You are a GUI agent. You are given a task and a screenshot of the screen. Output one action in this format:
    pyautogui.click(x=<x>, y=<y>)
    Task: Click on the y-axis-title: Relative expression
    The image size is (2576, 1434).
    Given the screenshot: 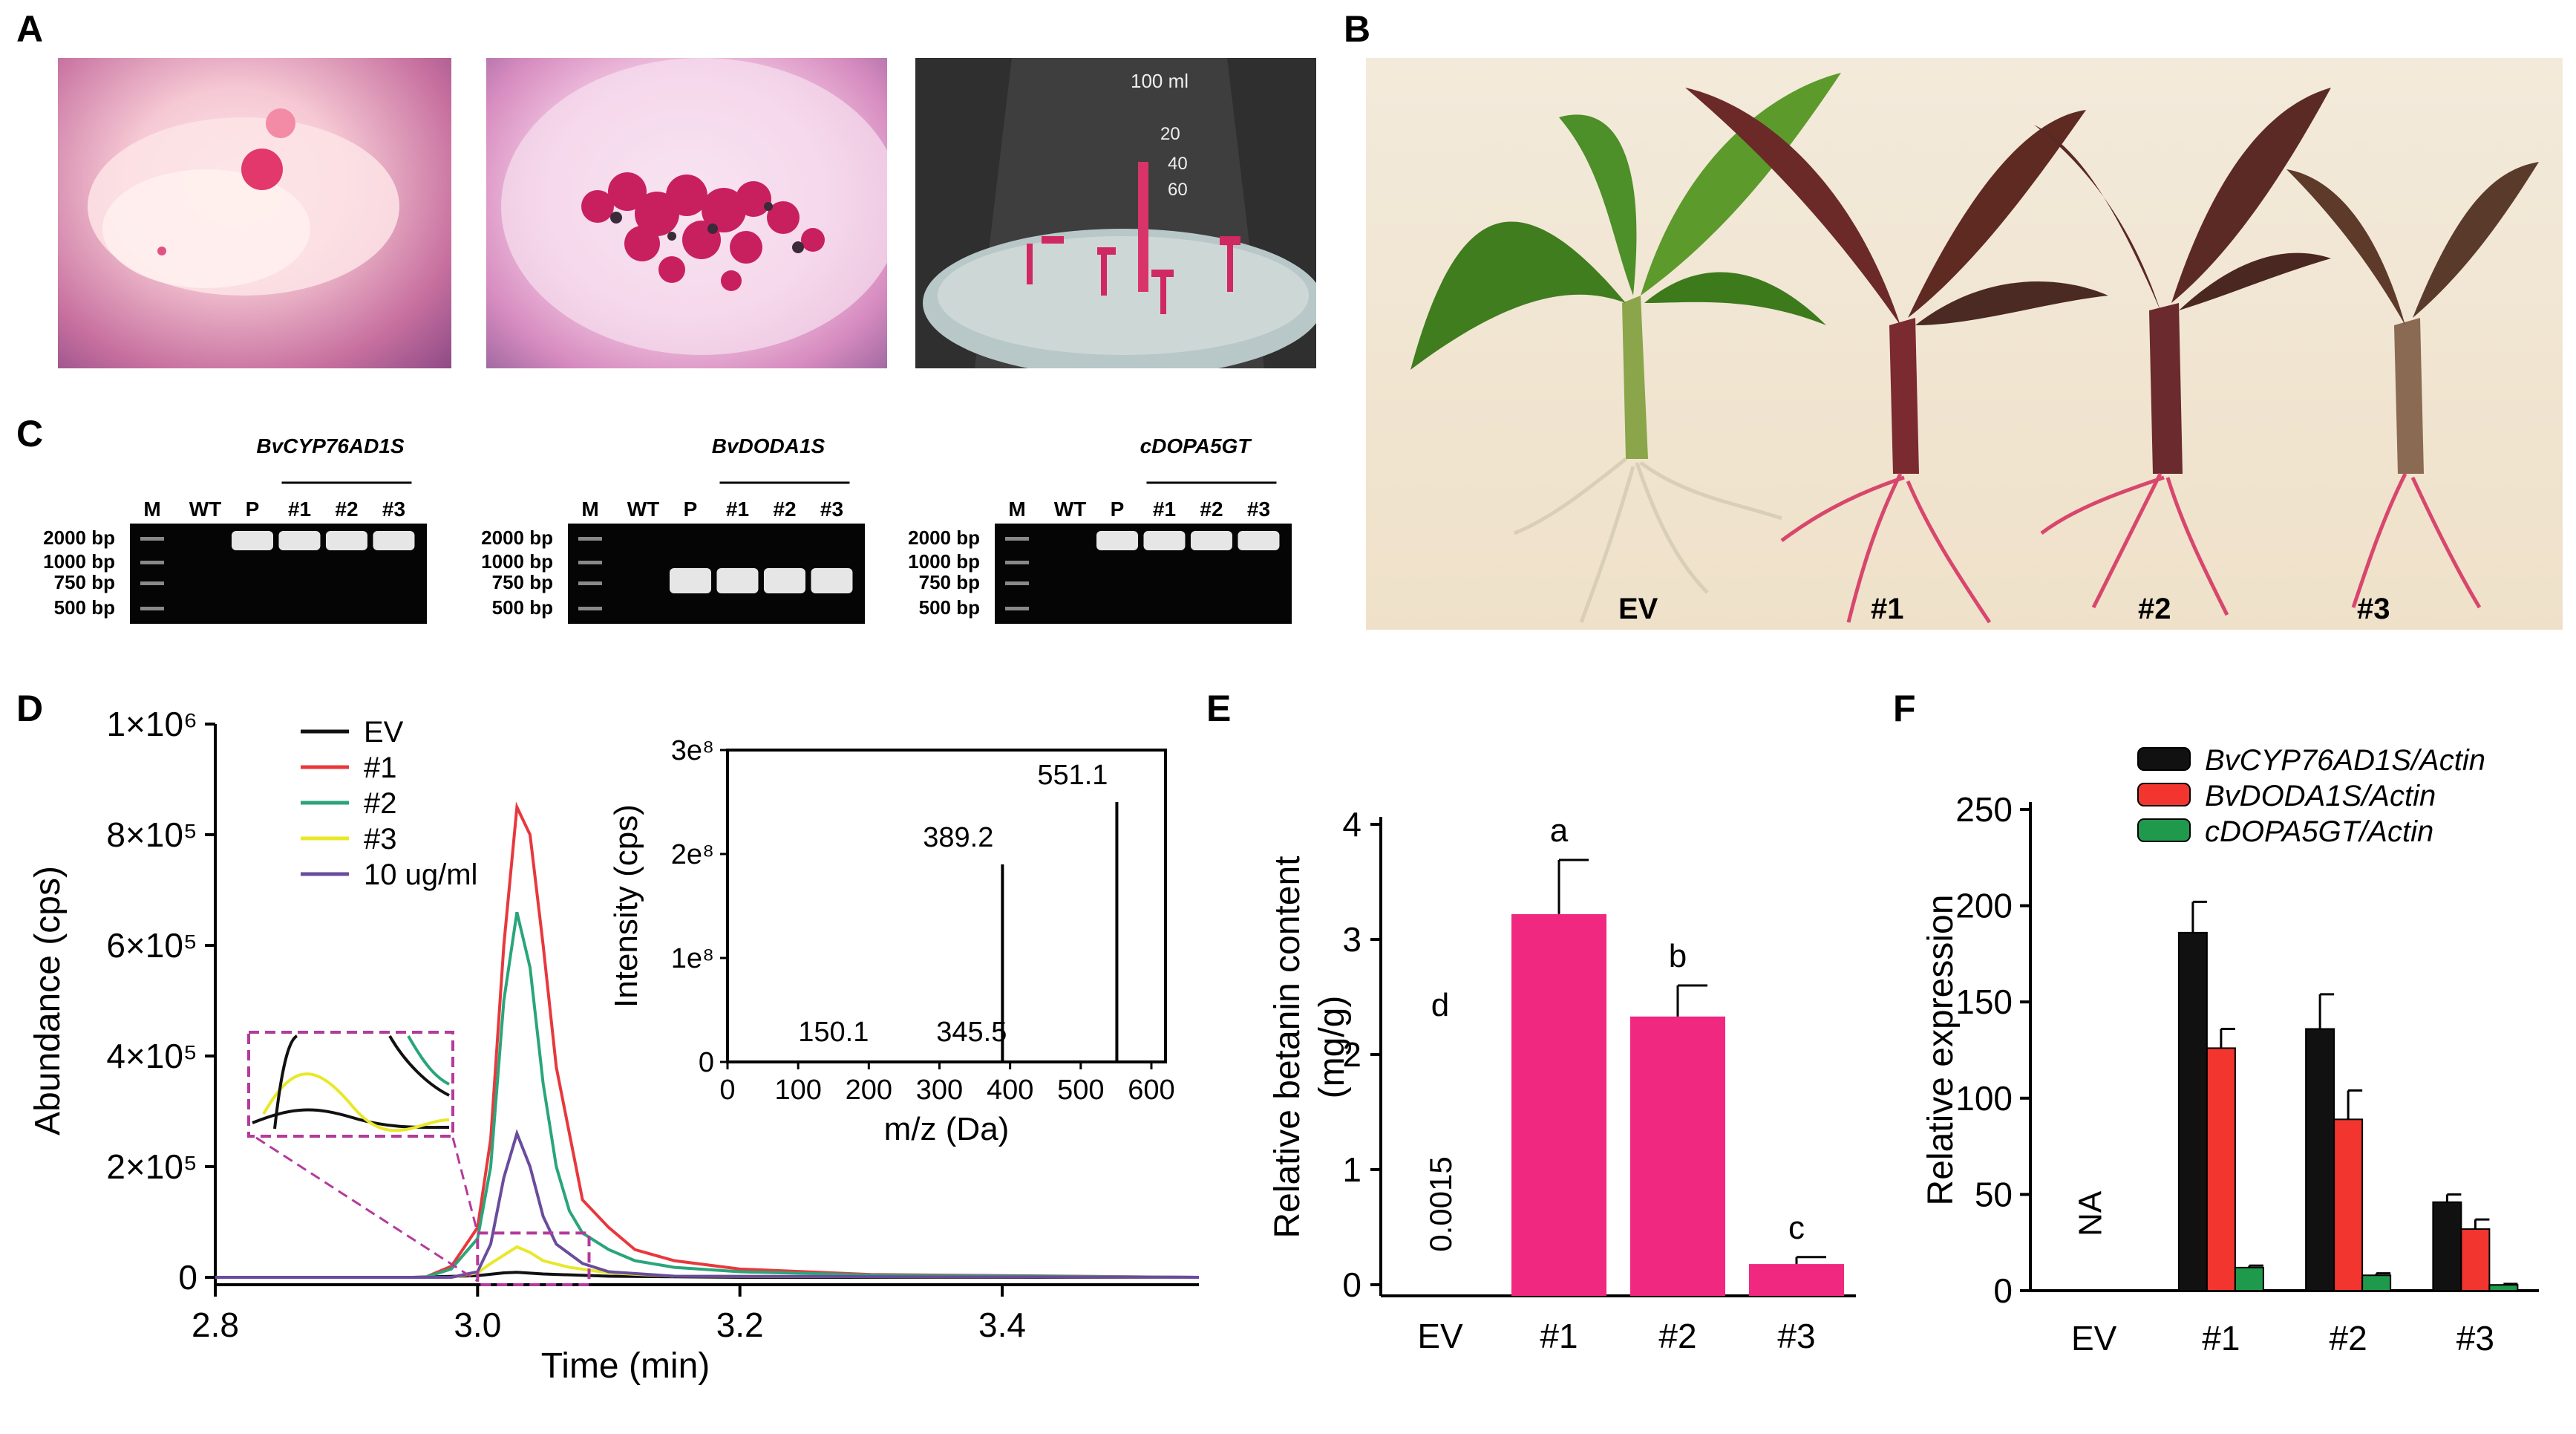 What is the action you would take?
    pyautogui.click(x=1941, y=1050)
    